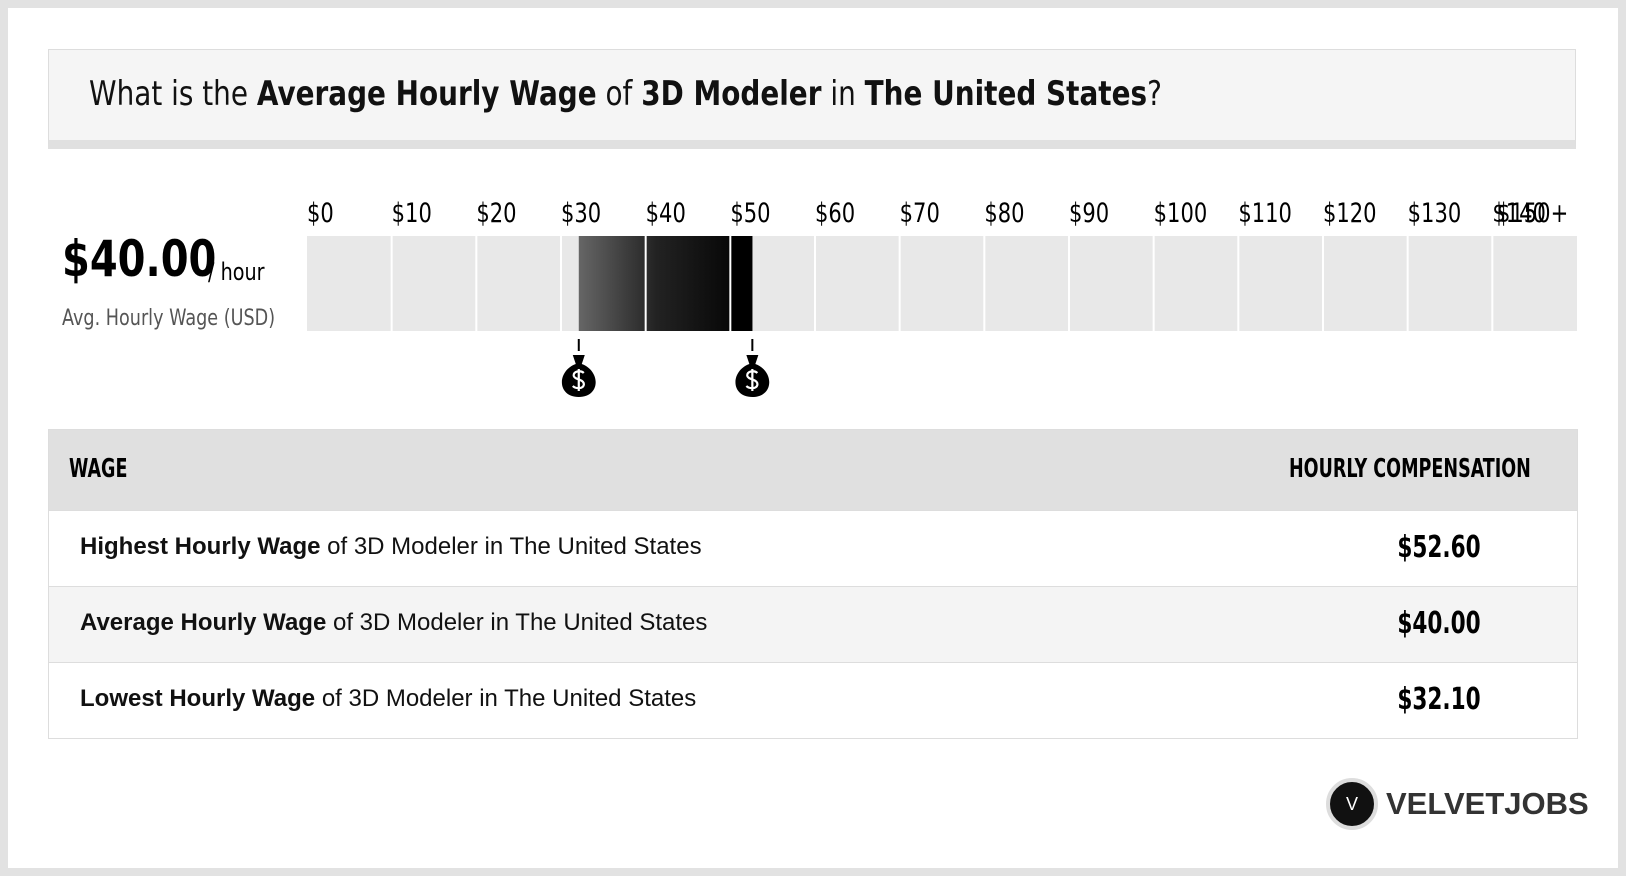  I want to click on x-tick-label: $150+, so click(1532, 212).